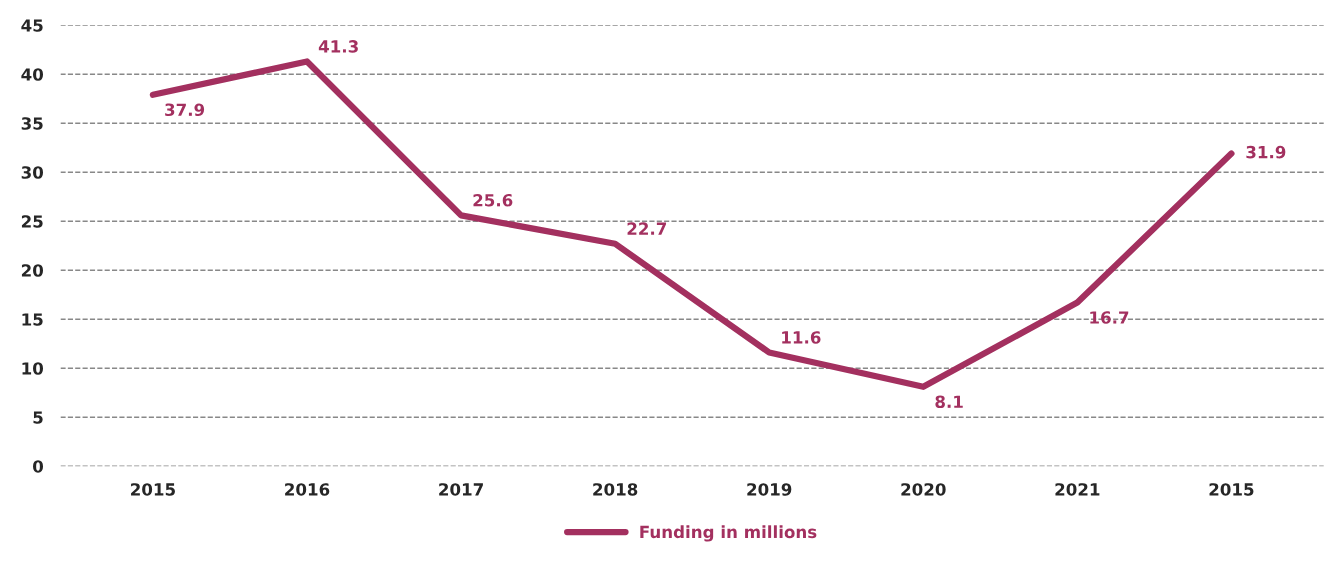 The height and width of the screenshot is (561, 1344). What do you see at coordinates (769, 489) in the screenshot?
I see `x-tick-label: 2019` at bounding box center [769, 489].